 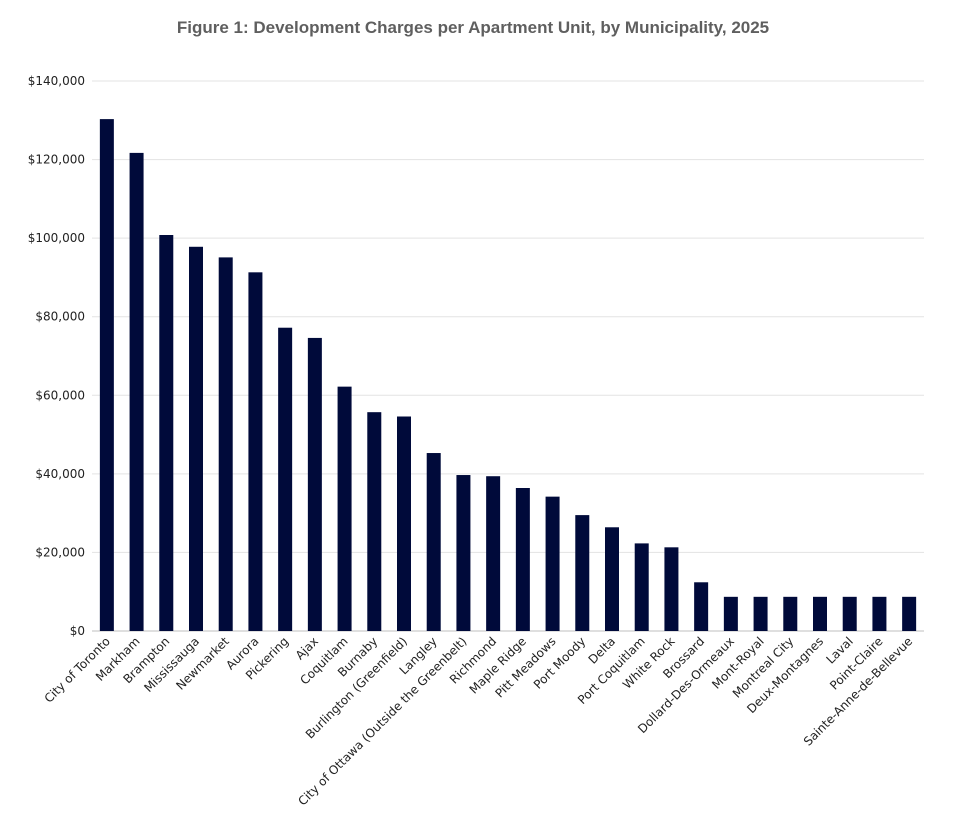 I want to click on y-tick-label: $20,000, so click(x=60, y=552).